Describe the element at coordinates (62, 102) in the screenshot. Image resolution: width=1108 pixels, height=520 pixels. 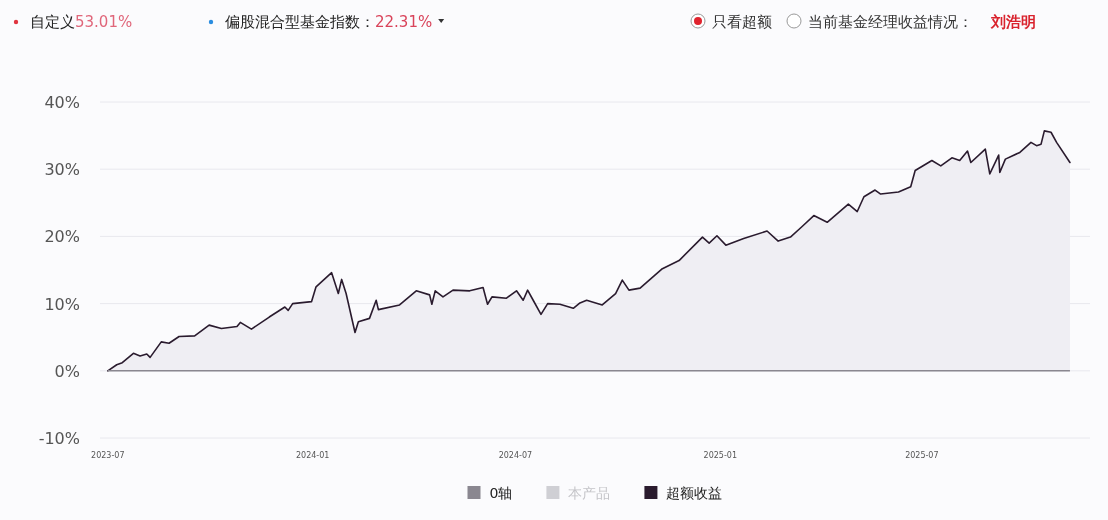
I see `y-tick-label: 40%` at that location.